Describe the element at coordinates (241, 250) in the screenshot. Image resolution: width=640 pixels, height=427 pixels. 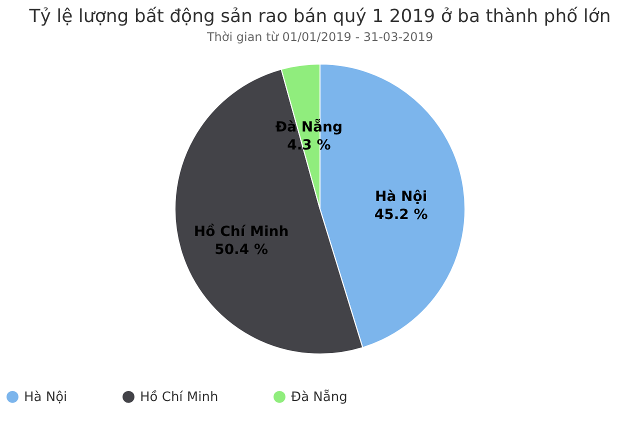
I see `data-label: 50.4 %` at that location.